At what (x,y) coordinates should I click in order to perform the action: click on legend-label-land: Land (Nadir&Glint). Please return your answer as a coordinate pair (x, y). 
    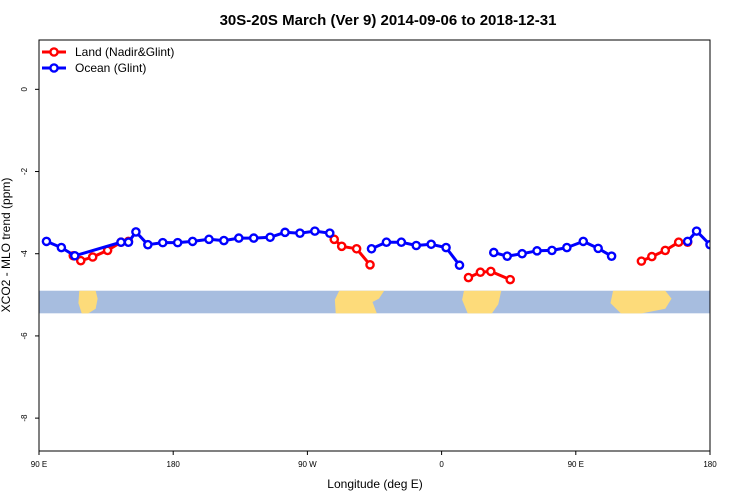
    Looking at the image, I should click on (124, 52).